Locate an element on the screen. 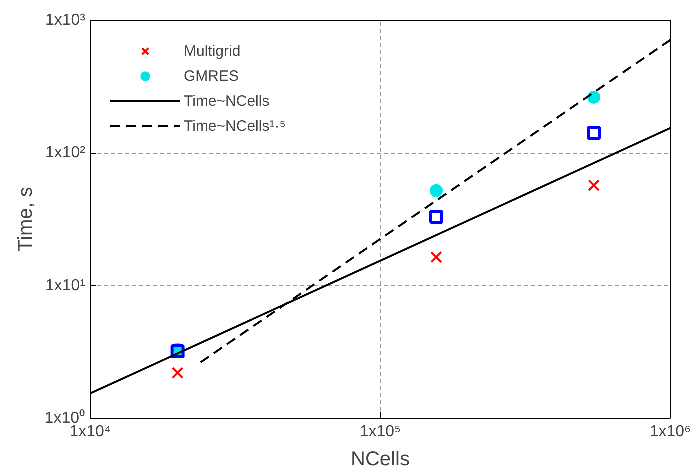 Image resolution: width=700 pixels, height=473 pixels. legend-label: GMRES is located at coordinates (212, 76).